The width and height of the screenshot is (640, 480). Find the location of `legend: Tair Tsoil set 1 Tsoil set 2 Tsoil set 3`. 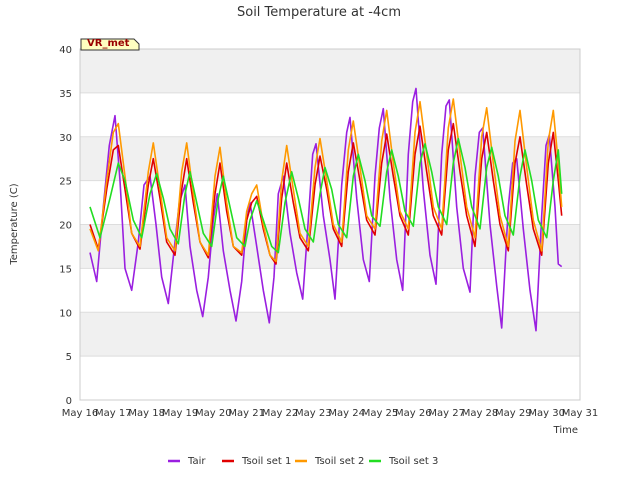

legend: Tair Tsoil set 1 Tsoil set 2 Tsoil set 3 is located at coordinates (303, 461).